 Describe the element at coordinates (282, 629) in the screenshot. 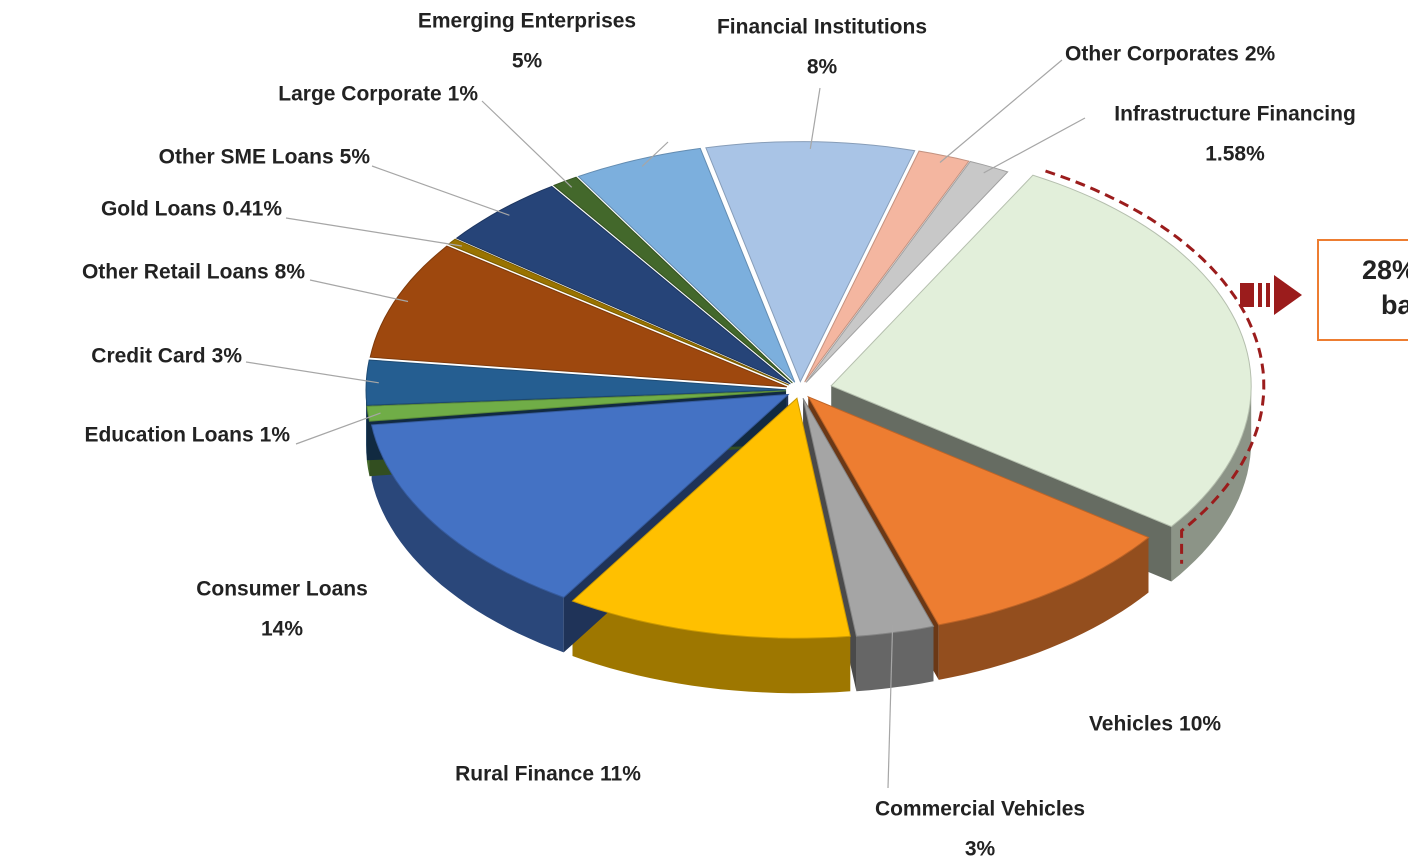

I see `data-label: 14%` at that location.